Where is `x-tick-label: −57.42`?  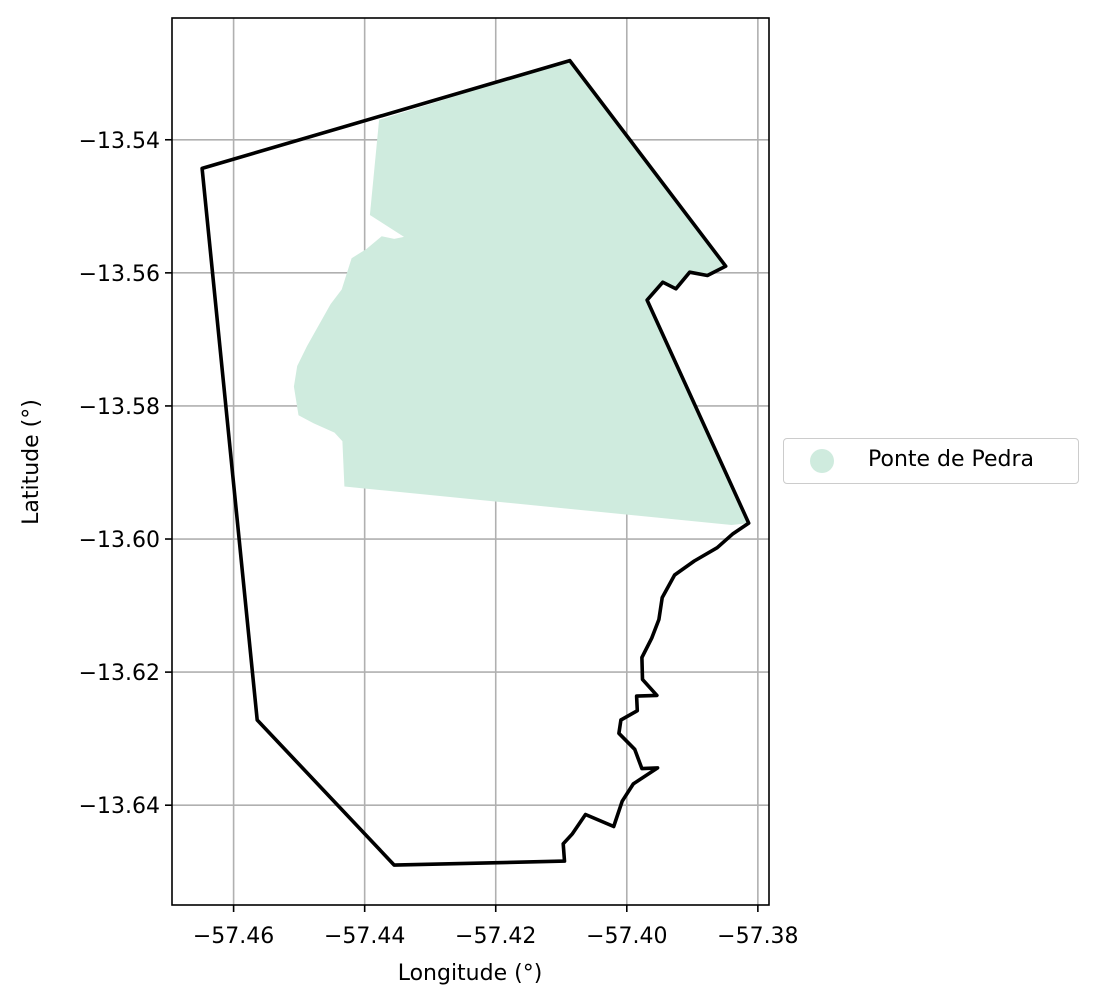 x-tick-label: −57.42 is located at coordinates (495, 936).